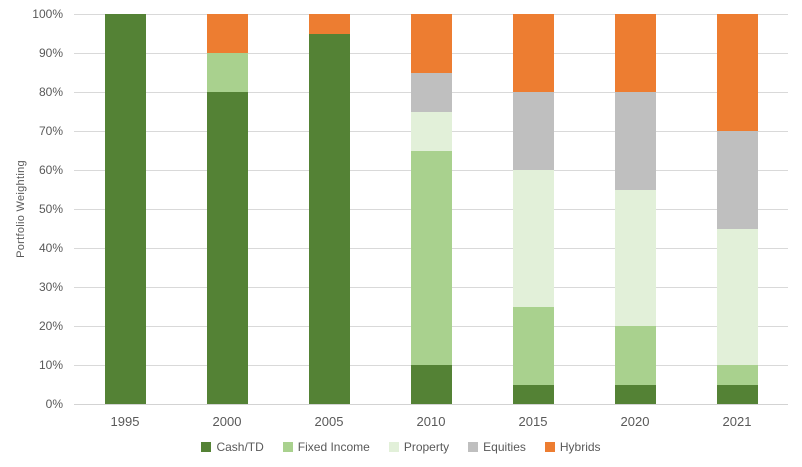  Describe the element at coordinates (240, 447) in the screenshot. I see `legend-label-cash-td: Cash/TD` at that location.